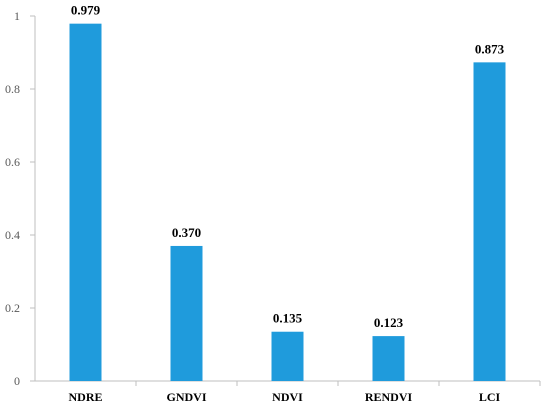 This screenshot has height=406, width=550. I want to click on bar-gndvi, so click(186, 313).